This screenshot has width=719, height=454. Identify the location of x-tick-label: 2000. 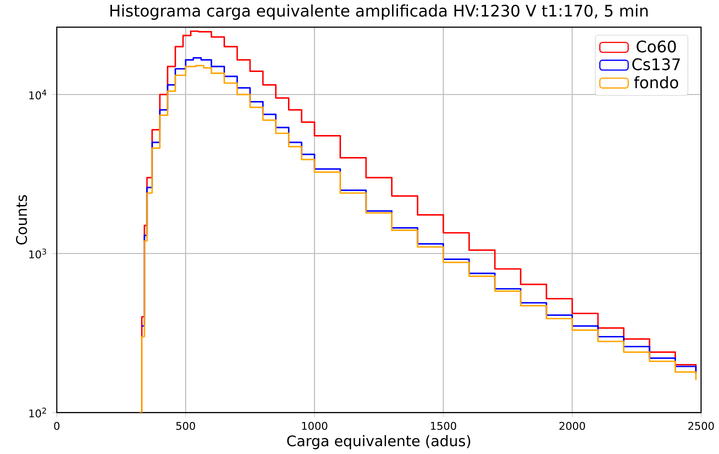
(572, 426).